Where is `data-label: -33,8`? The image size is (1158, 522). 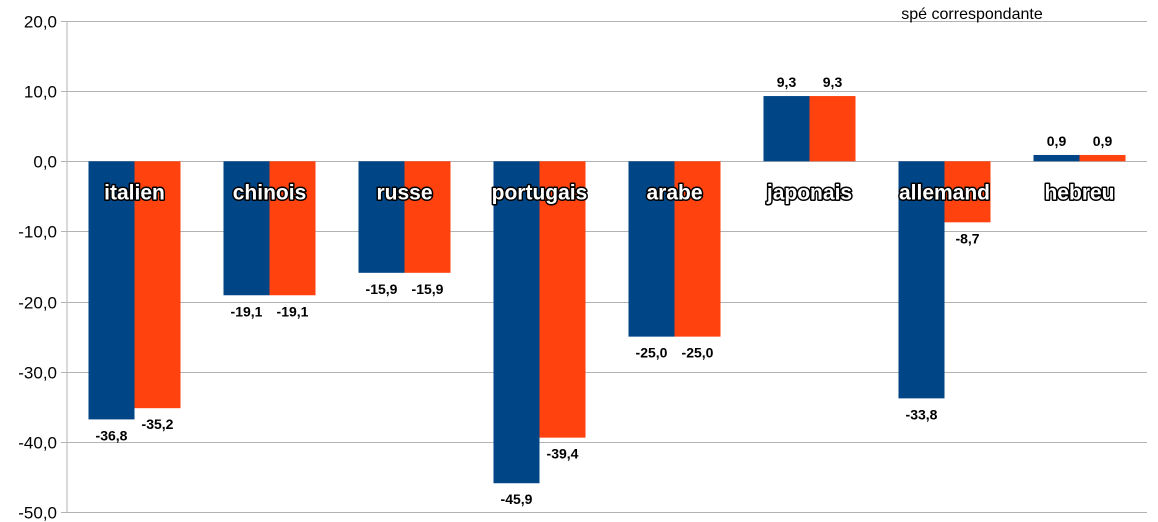
data-label: -33,8 is located at coordinates (922, 414).